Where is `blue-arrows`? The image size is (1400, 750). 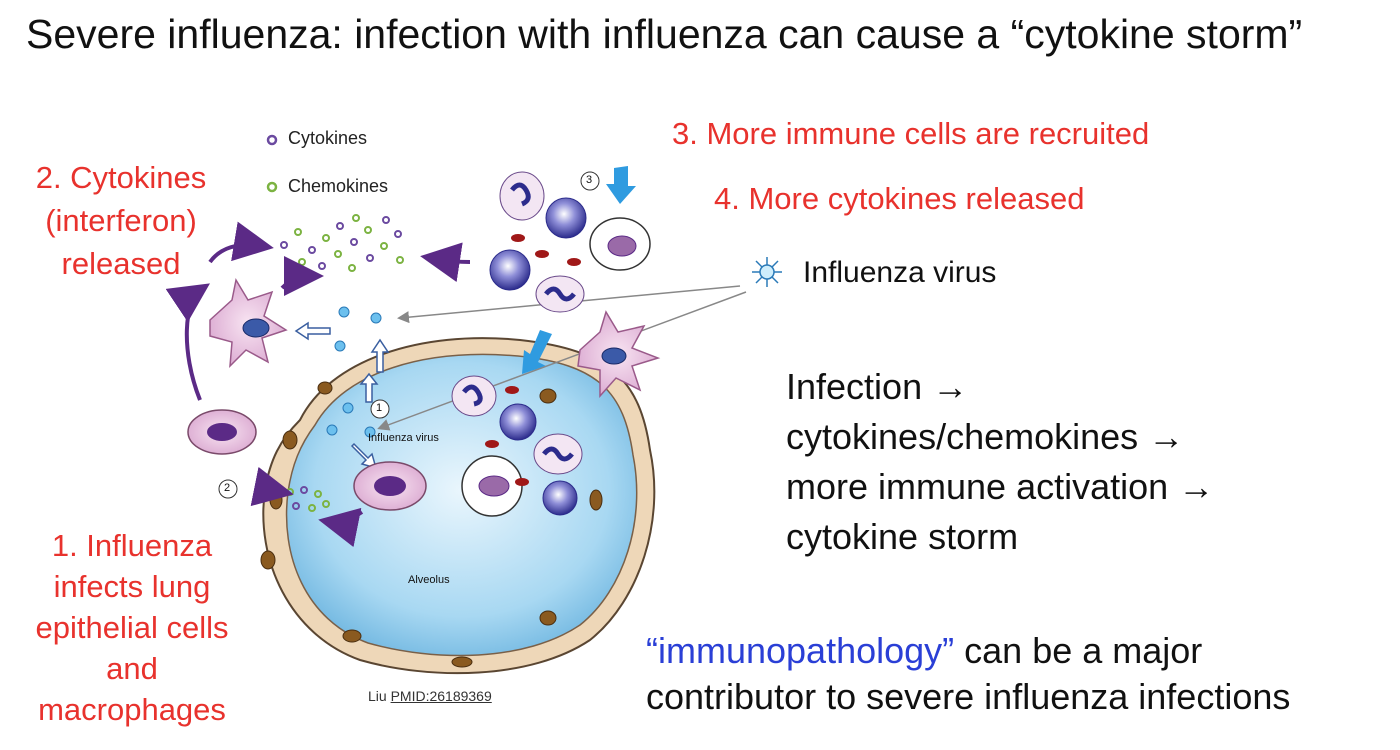
blue-arrows is located at coordinates (579, 270).